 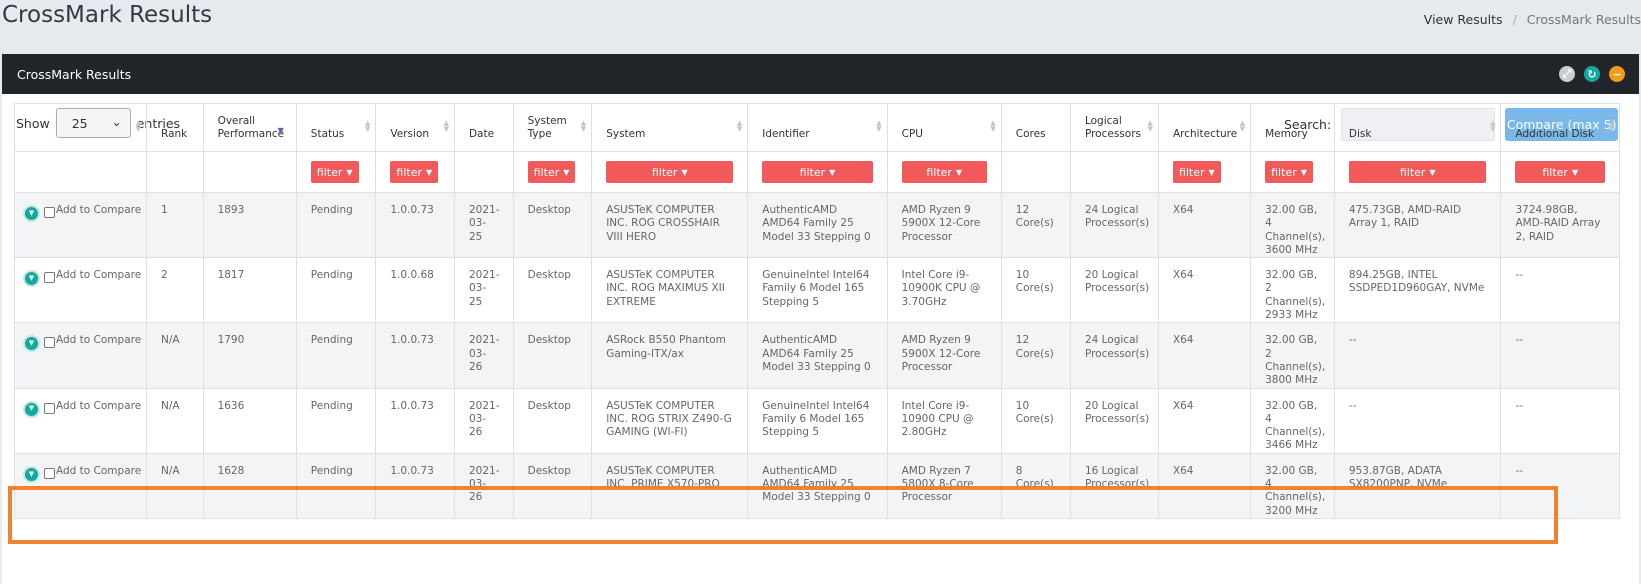 What do you see at coordinates (1592, 74) in the screenshot?
I see `reload-icon: ↻` at bounding box center [1592, 74].